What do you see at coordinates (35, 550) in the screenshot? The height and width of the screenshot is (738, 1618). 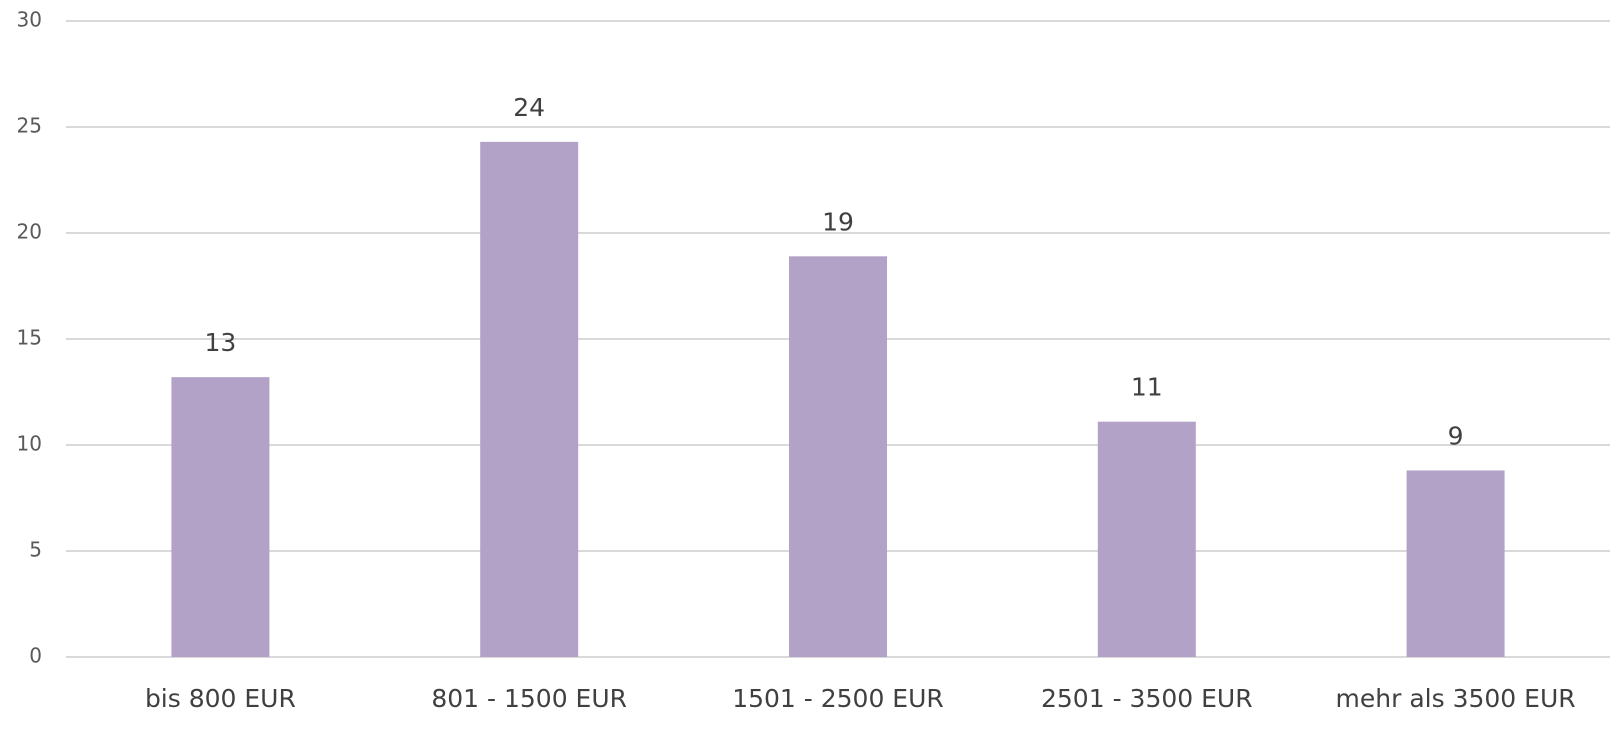 I see `y-tick-label: 5` at bounding box center [35, 550].